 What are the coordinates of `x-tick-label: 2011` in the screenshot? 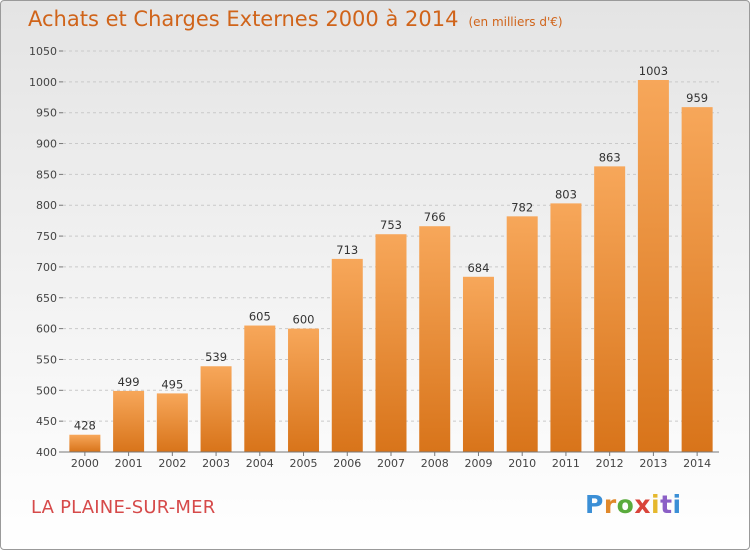 It's located at (566, 463).